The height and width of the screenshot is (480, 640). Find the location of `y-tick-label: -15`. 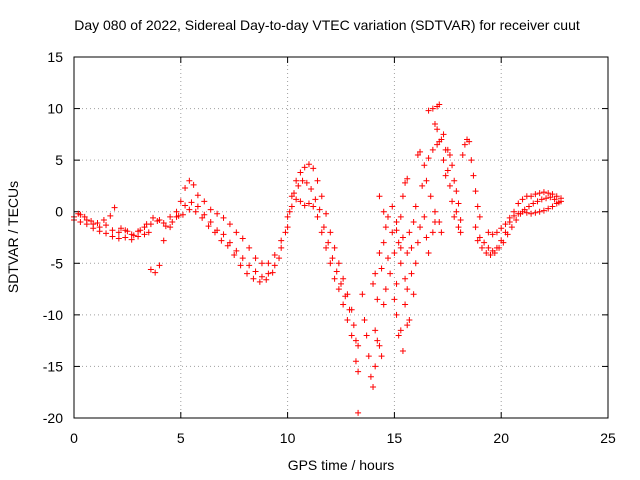

y-tick-label: -15 is located at coordinates (53, 366).